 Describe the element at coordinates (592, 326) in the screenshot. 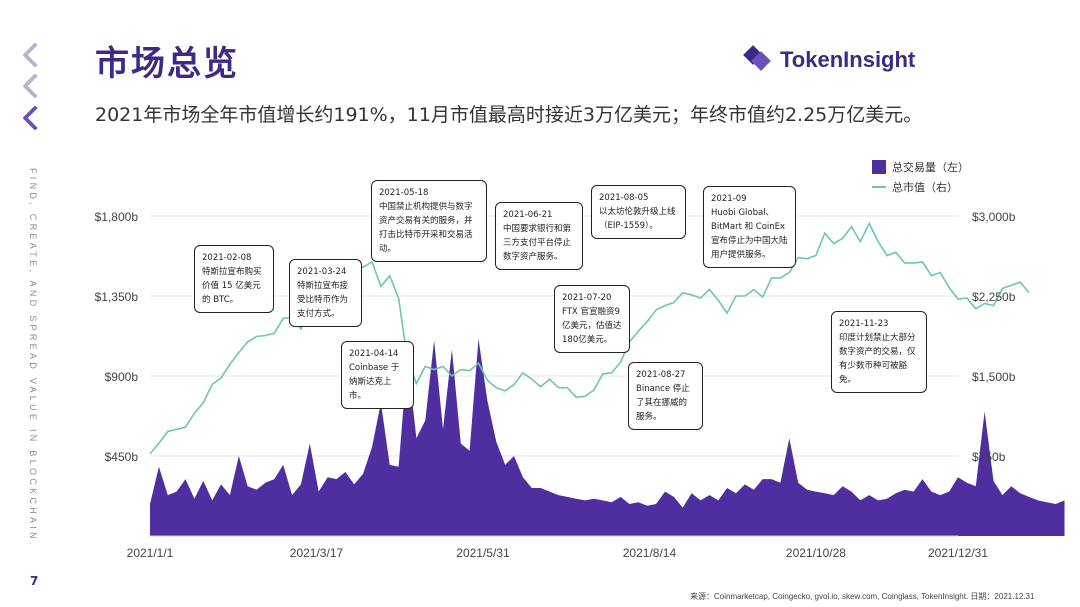

I see `annotation-text: FTX 官宣融资9亿美元，估值达180亿美元。` at that location.